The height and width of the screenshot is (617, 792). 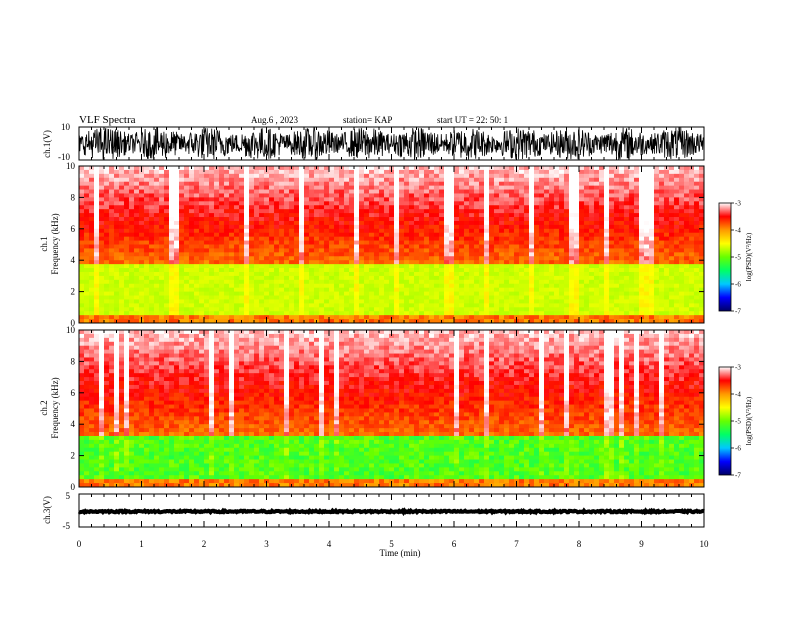 What do you see at coordinates (107, 120) in the screenshot?
I see `figure-title: VLF Spectra` at bounding box center [107, 120].